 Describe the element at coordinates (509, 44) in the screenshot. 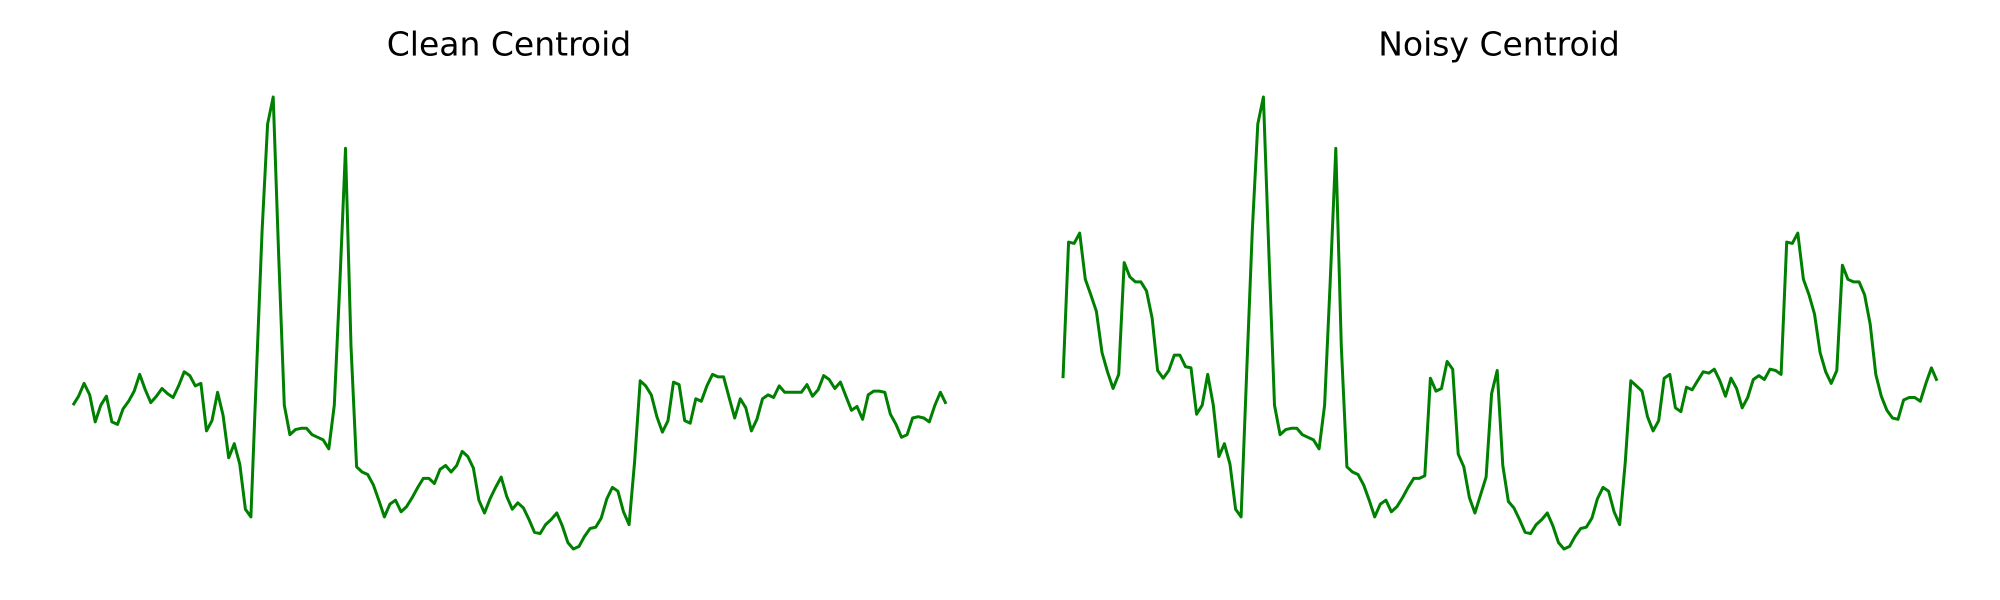

I see `chart-title: Clean Centroid` at that location.